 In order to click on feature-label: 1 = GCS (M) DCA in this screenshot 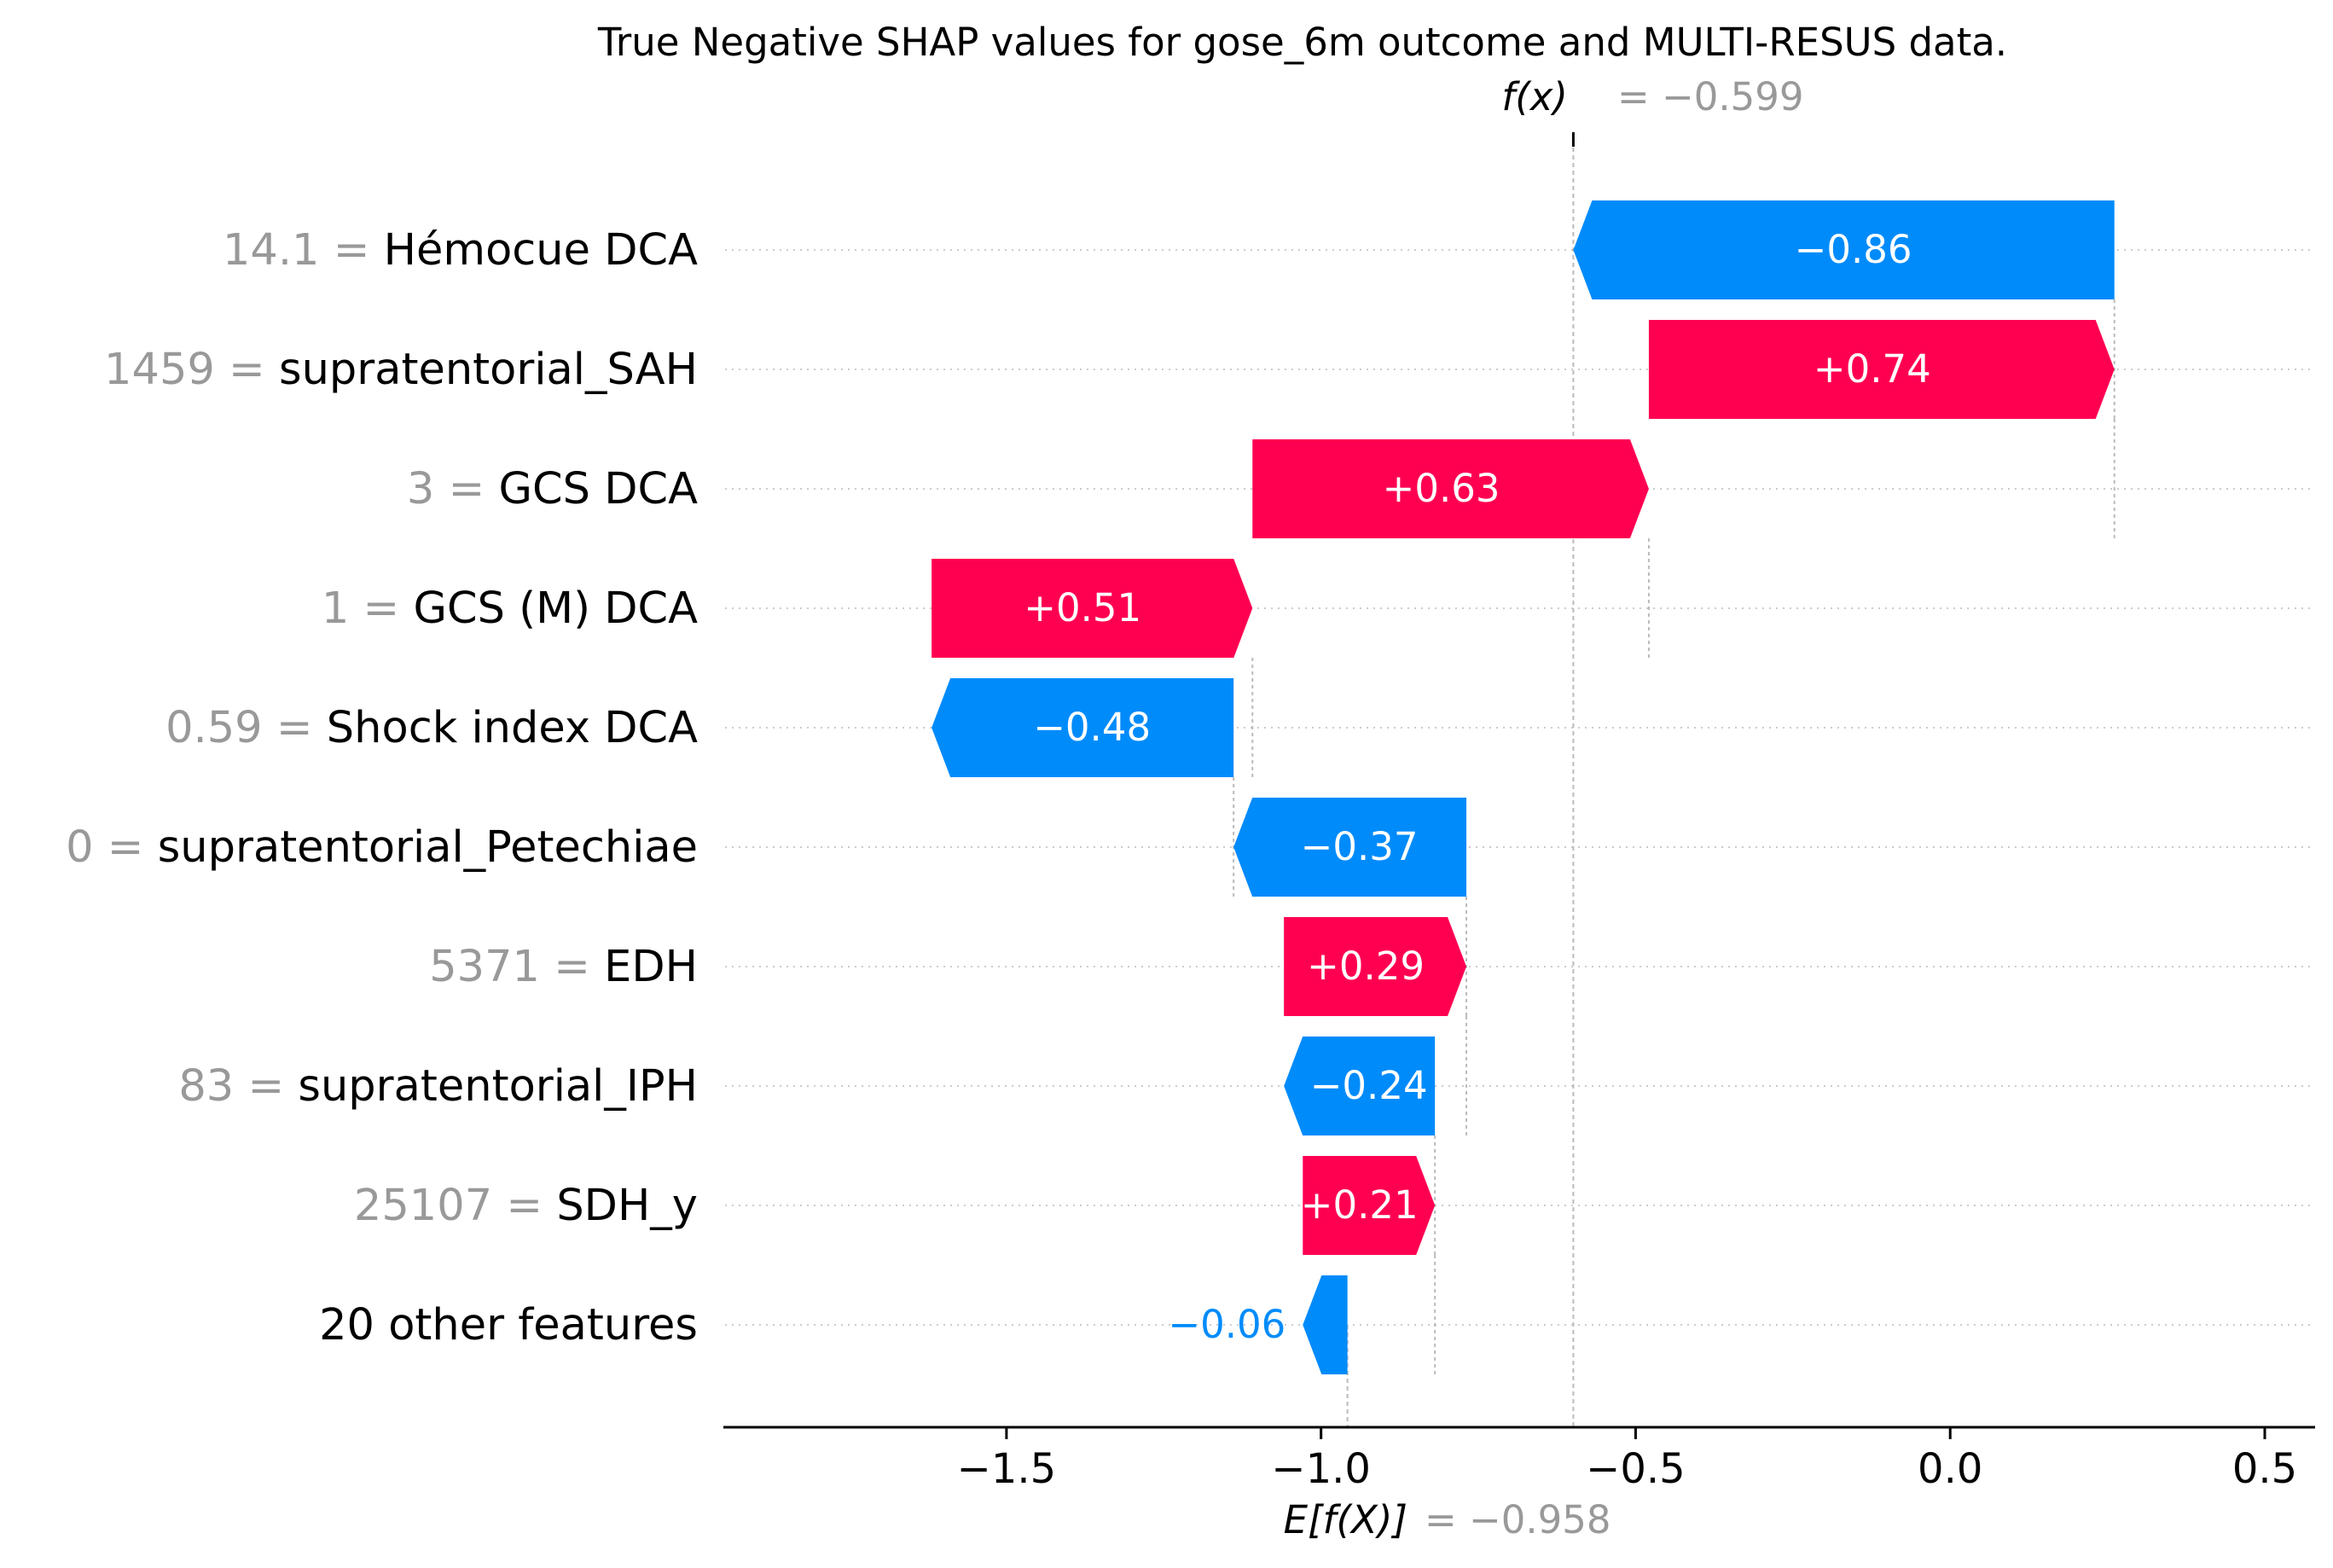, I will do `click(510, 609)`.